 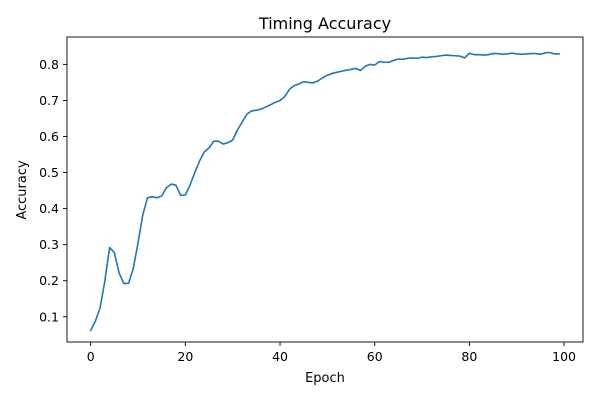 I want to click on chart-title: Timing Accuracy, so click(x=324, y=23).